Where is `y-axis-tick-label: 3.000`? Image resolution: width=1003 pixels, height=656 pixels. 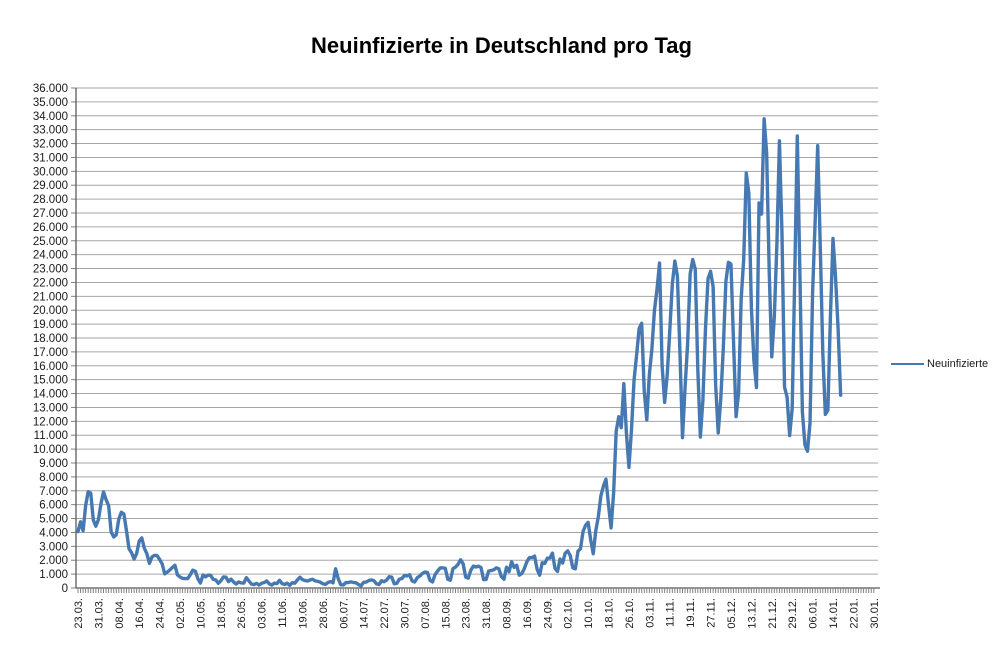 y-axis-tick-label: 3.000 is located at coordinates (53, 547).